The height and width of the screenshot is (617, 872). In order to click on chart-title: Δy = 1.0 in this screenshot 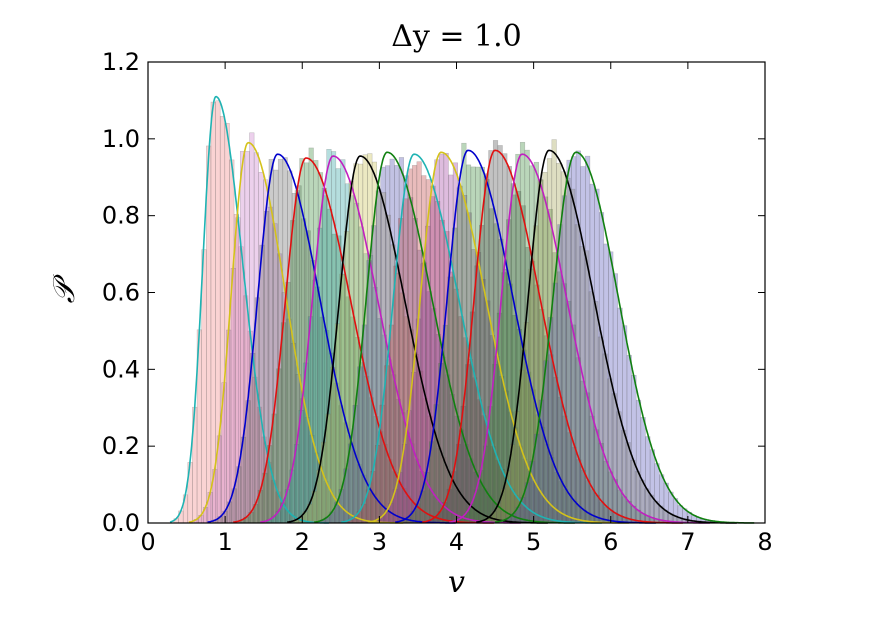, I will do `click(456, 36)`.